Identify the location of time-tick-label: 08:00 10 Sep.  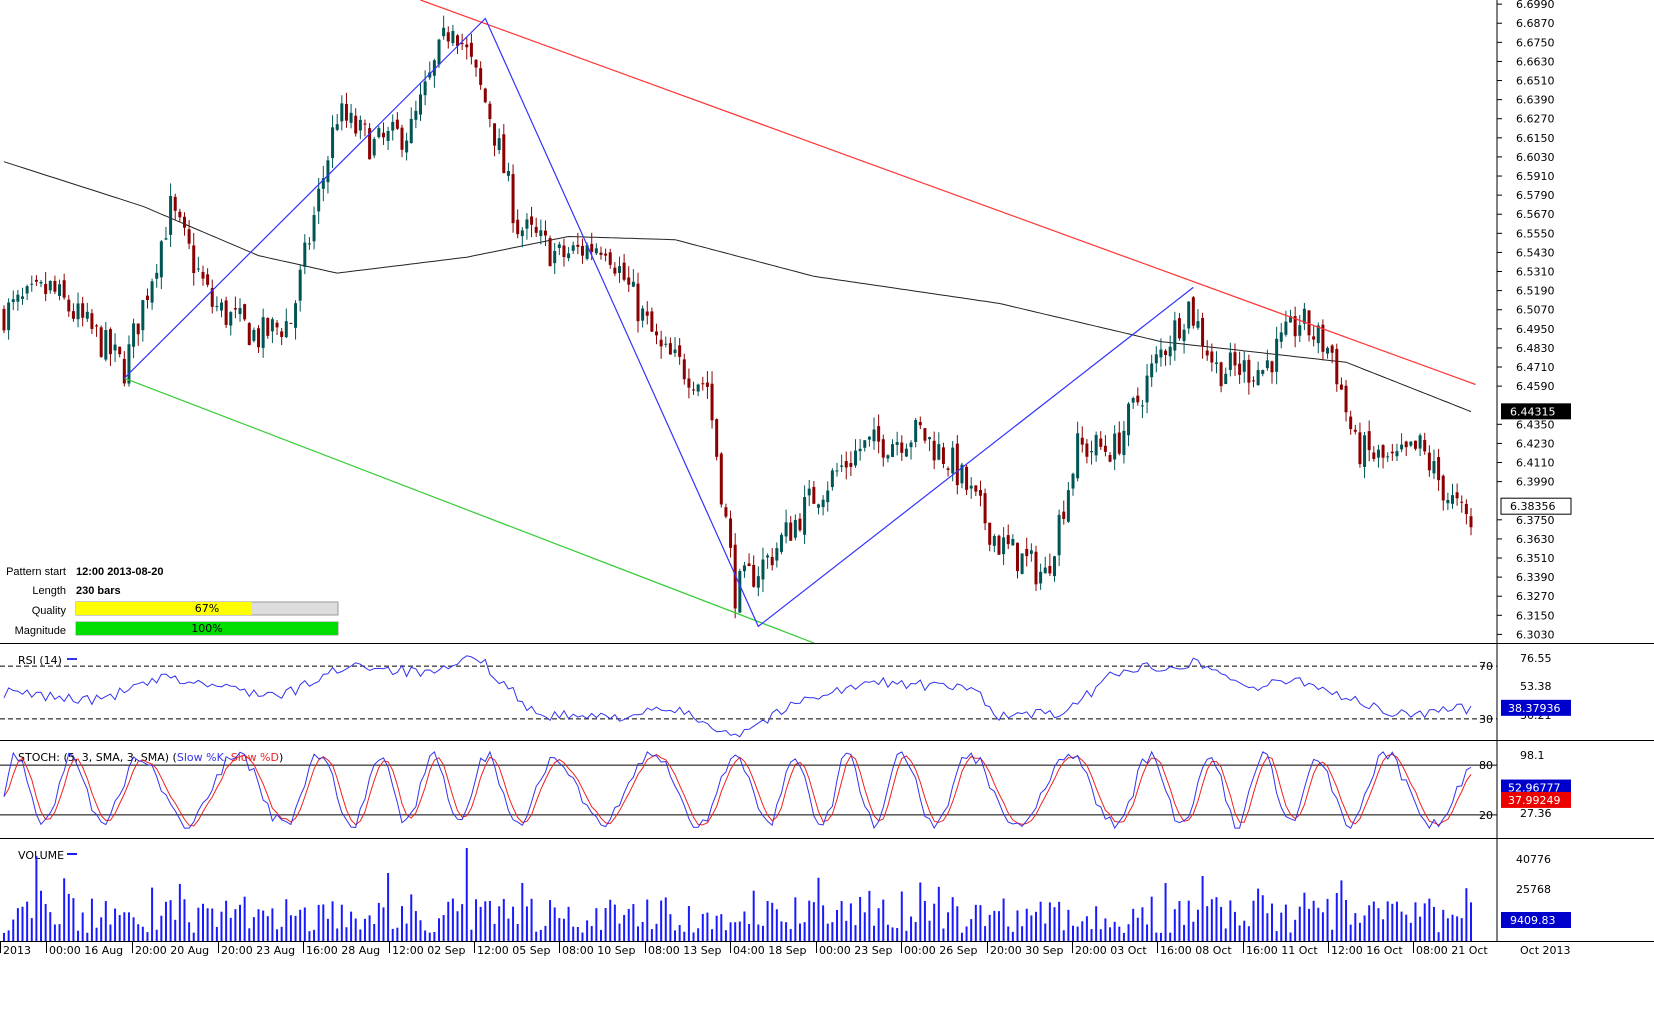
(598, 950).